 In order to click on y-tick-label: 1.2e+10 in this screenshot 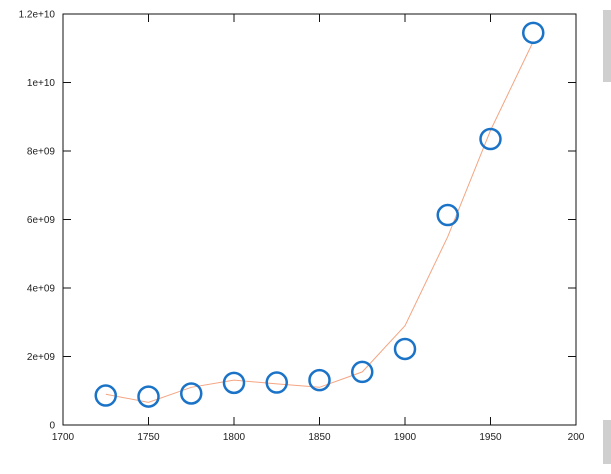, I will do `click(37, 15)`.